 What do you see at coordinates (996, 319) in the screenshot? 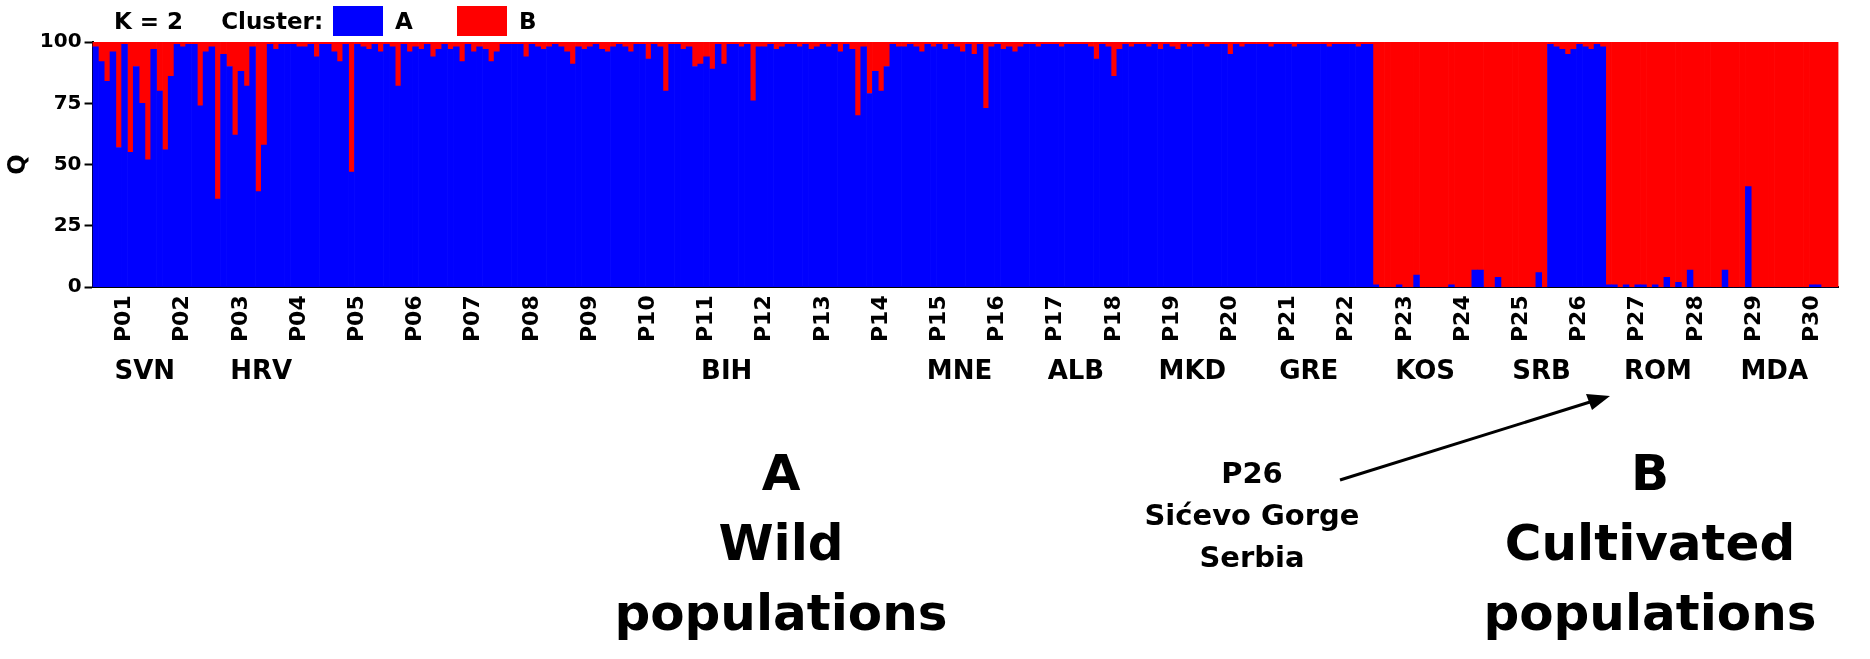
I see `x-tick-label: P16` at bounding box center [996, 319].